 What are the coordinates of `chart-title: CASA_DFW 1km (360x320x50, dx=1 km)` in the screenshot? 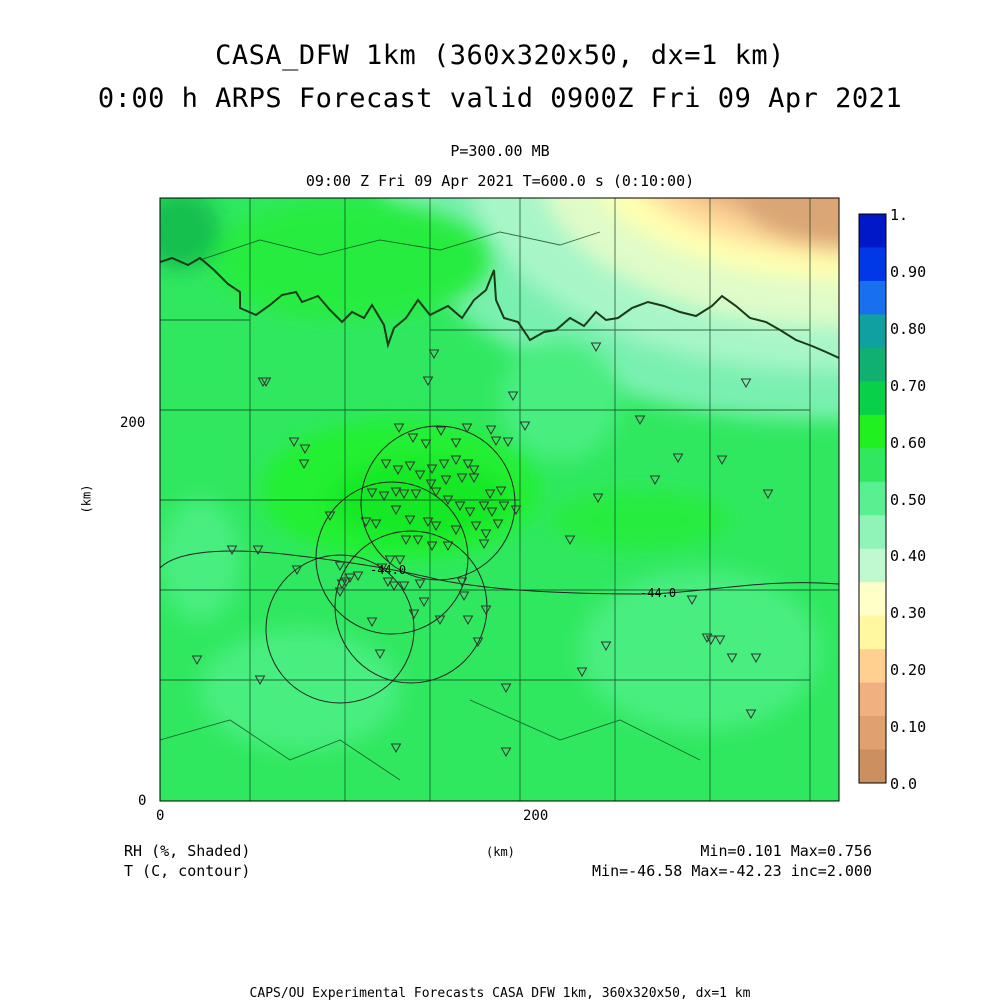 It's located at (500, 55).